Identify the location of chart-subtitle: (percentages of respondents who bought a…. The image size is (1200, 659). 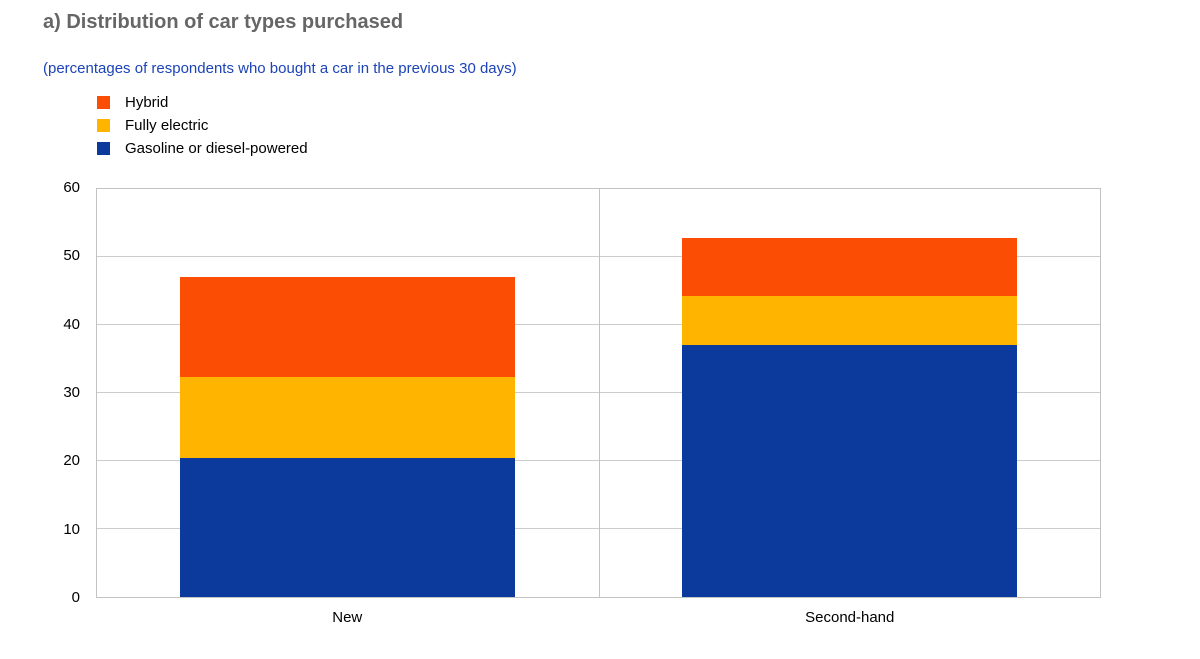
(280, 68).